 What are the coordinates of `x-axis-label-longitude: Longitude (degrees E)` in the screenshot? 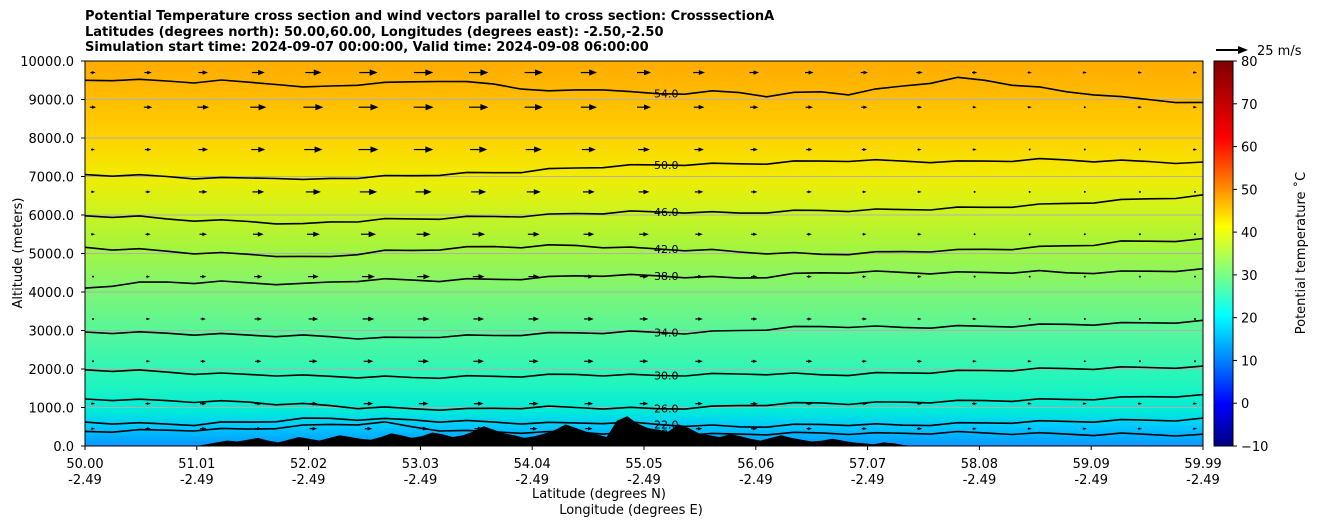 It's located at (631, 510).